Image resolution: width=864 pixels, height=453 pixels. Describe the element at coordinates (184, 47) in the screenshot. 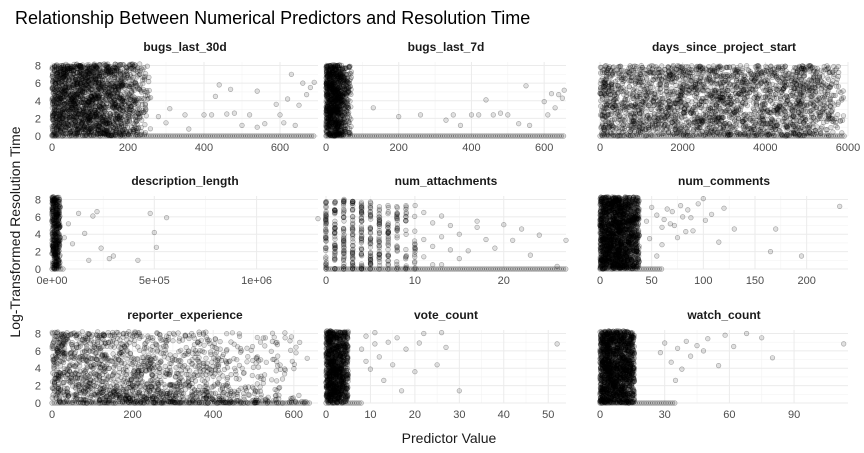

I see `facet-label: bugs_last_30d` at that location.